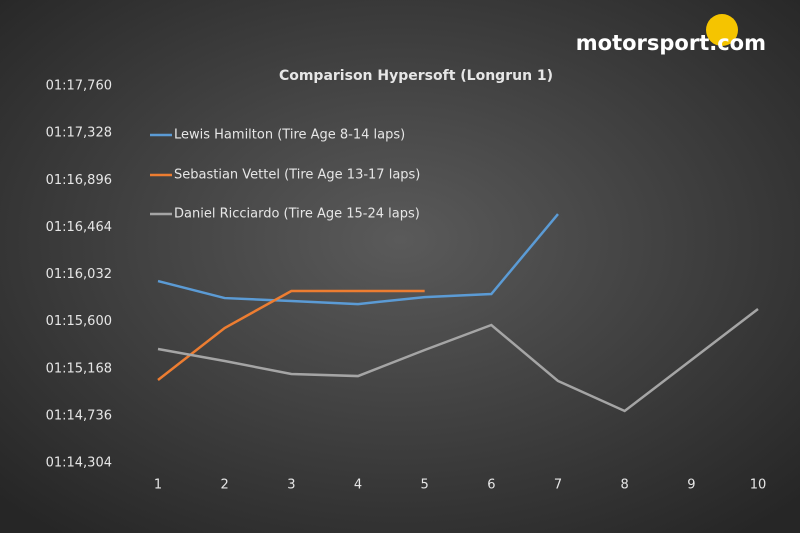 The width and height of the screenshot is (800, 533). I want to click on y-tick-label: 01:16,032, so click(79, 274).